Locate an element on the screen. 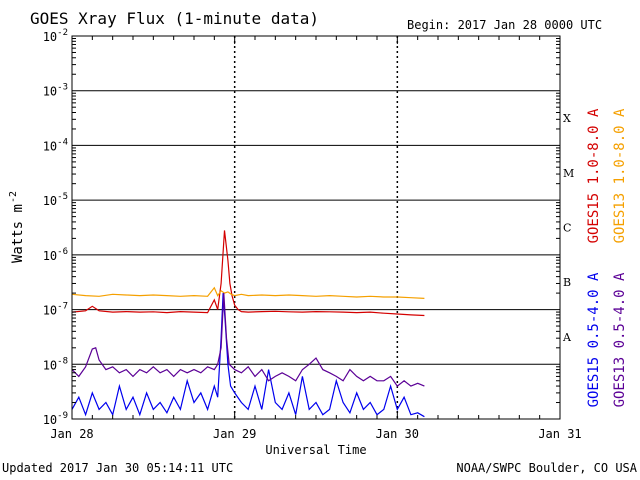  x-tick-label: Jan 29 is located at coordinates (234, 434).